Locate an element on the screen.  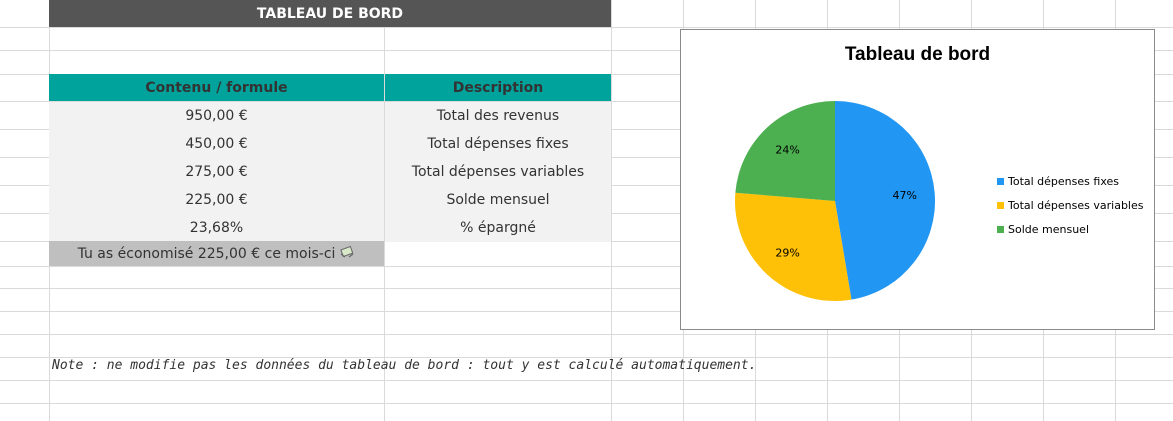
chart-title: Tableau de bord is located at coordinates (917, 54).